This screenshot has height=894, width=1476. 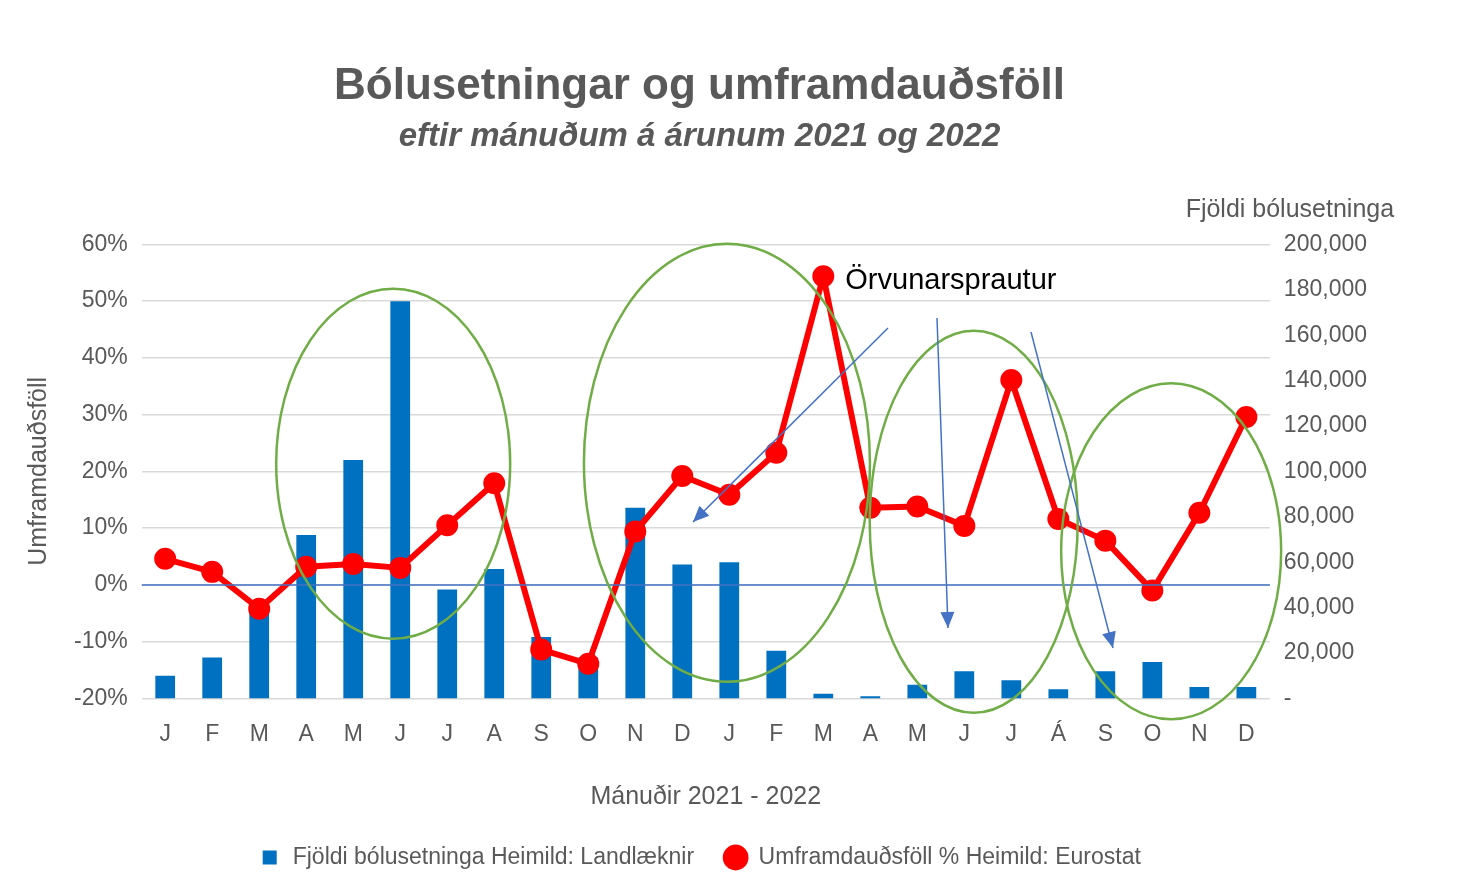 What do you see at coordinates (104, 242) in the screenshot?
I see `y-tick-label: 60%` at bounding box center [104, 242].